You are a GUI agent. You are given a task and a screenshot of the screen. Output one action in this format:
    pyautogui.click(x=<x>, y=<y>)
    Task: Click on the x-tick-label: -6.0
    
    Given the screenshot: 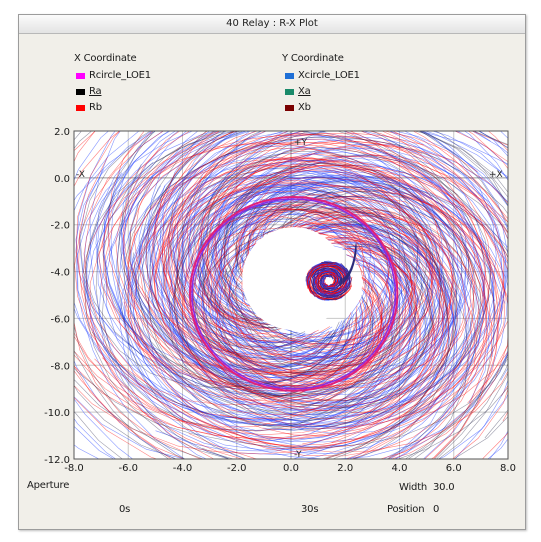 What is the action you would take?
    pyautogui.click(x=128, y=468)
    